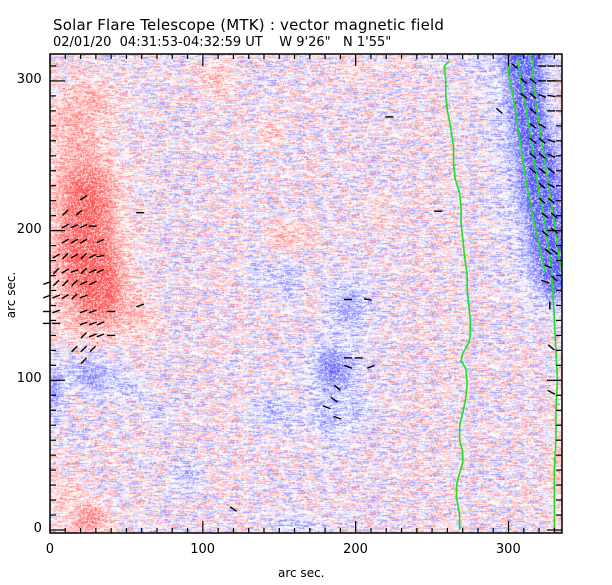  Describe the element at coordinates (37, 528) in the screenshot. I see `y-tick-label: 0` at that location.